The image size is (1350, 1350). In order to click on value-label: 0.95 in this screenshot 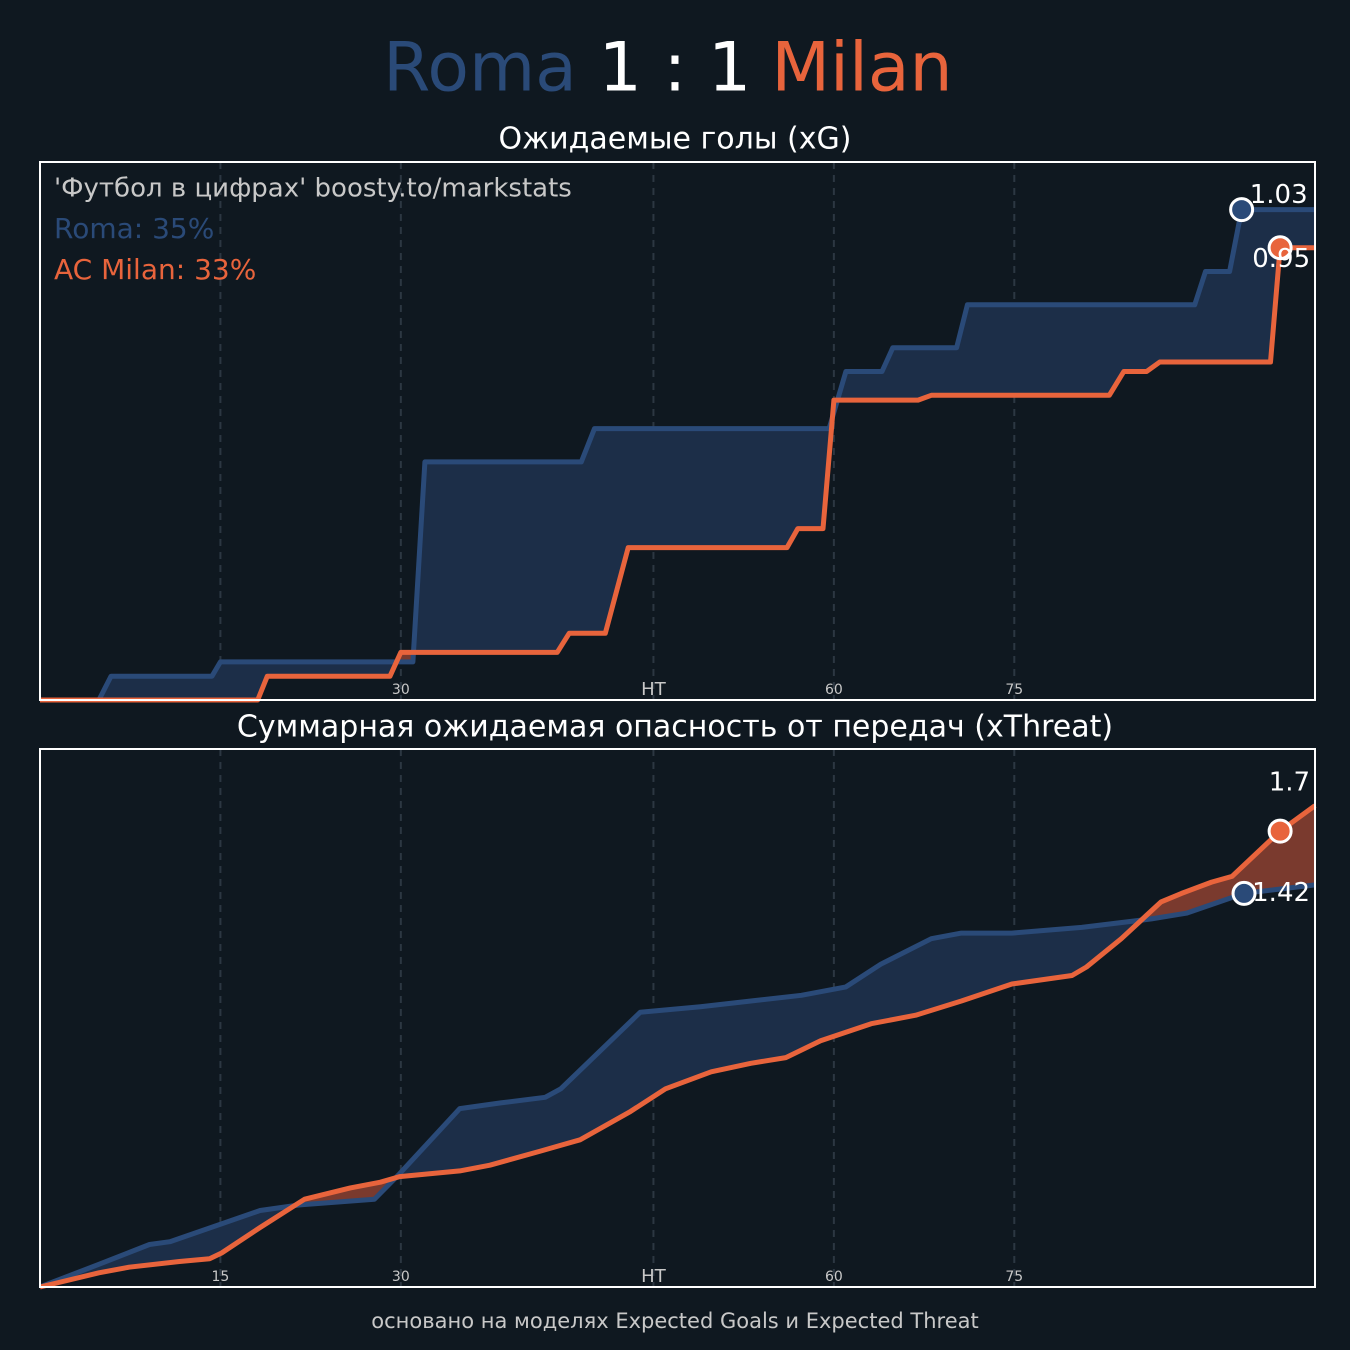, I will do `click(1281, 259)`.